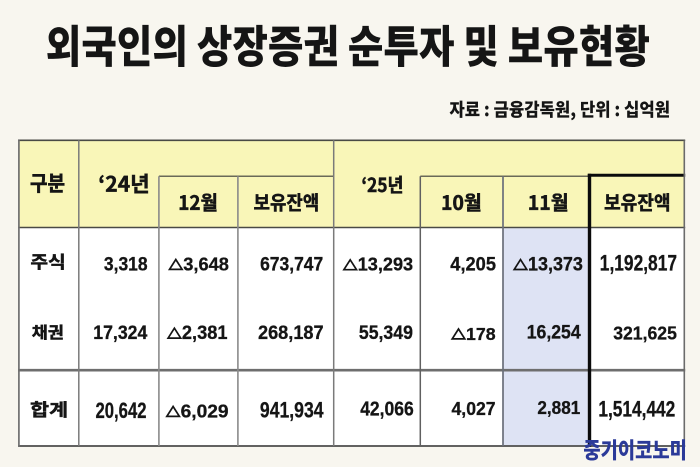 The height and width of the screenshot is (467, 700). I want to click on svg-text: 13,373, so click(555, 264).